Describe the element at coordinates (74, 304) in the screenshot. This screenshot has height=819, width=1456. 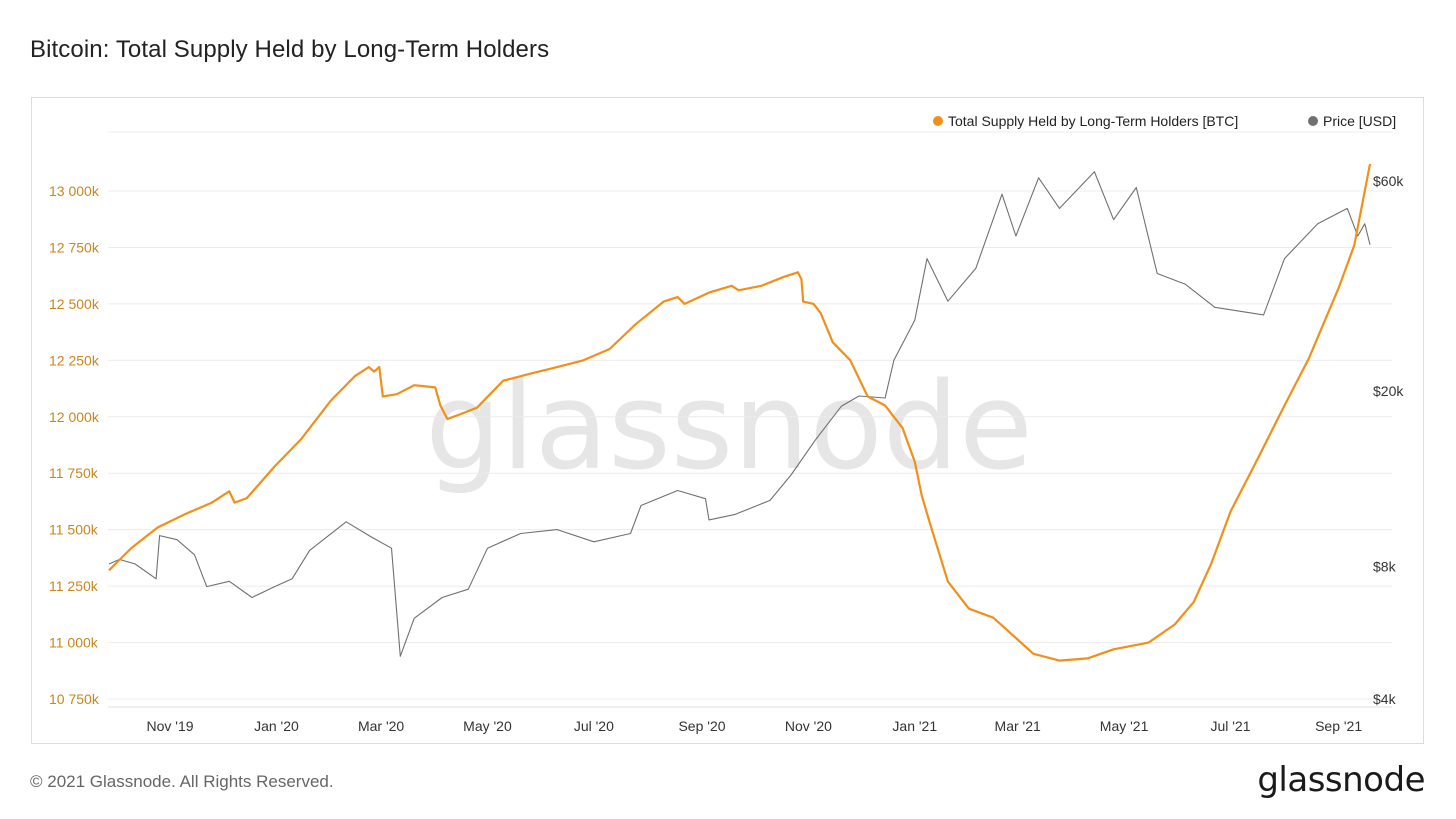
I see `y-left-tick-label: 12 500k` at that location.